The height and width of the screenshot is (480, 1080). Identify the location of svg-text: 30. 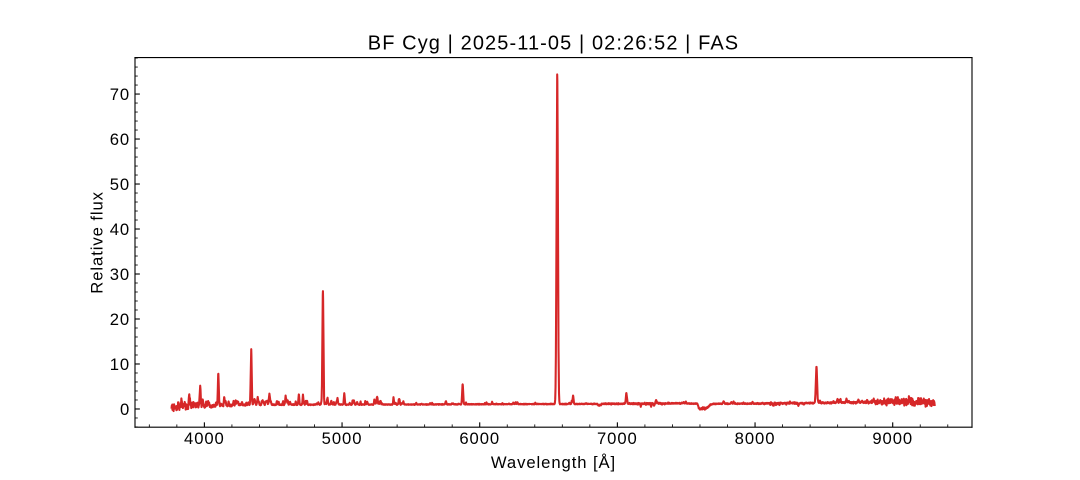
(120, 274).